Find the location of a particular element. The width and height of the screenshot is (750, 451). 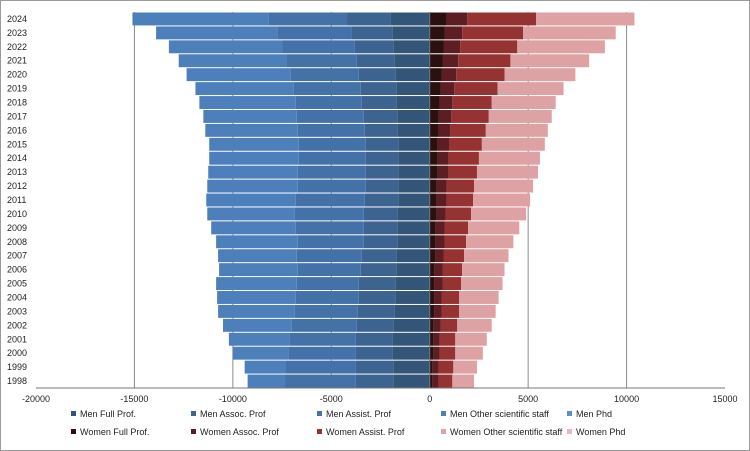

y-tick-label: 1999 is located at coordinates (17, 367).